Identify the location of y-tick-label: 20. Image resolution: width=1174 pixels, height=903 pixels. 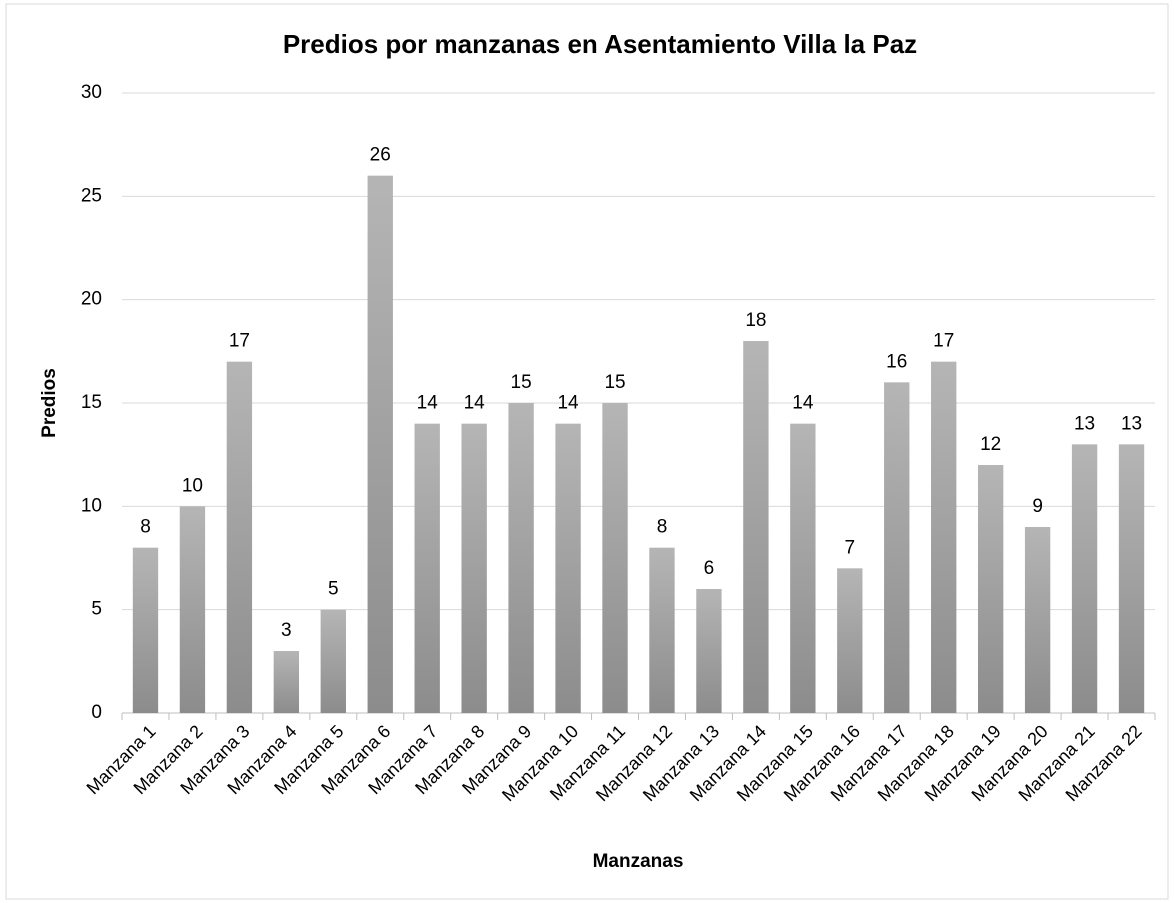
(91, 299).